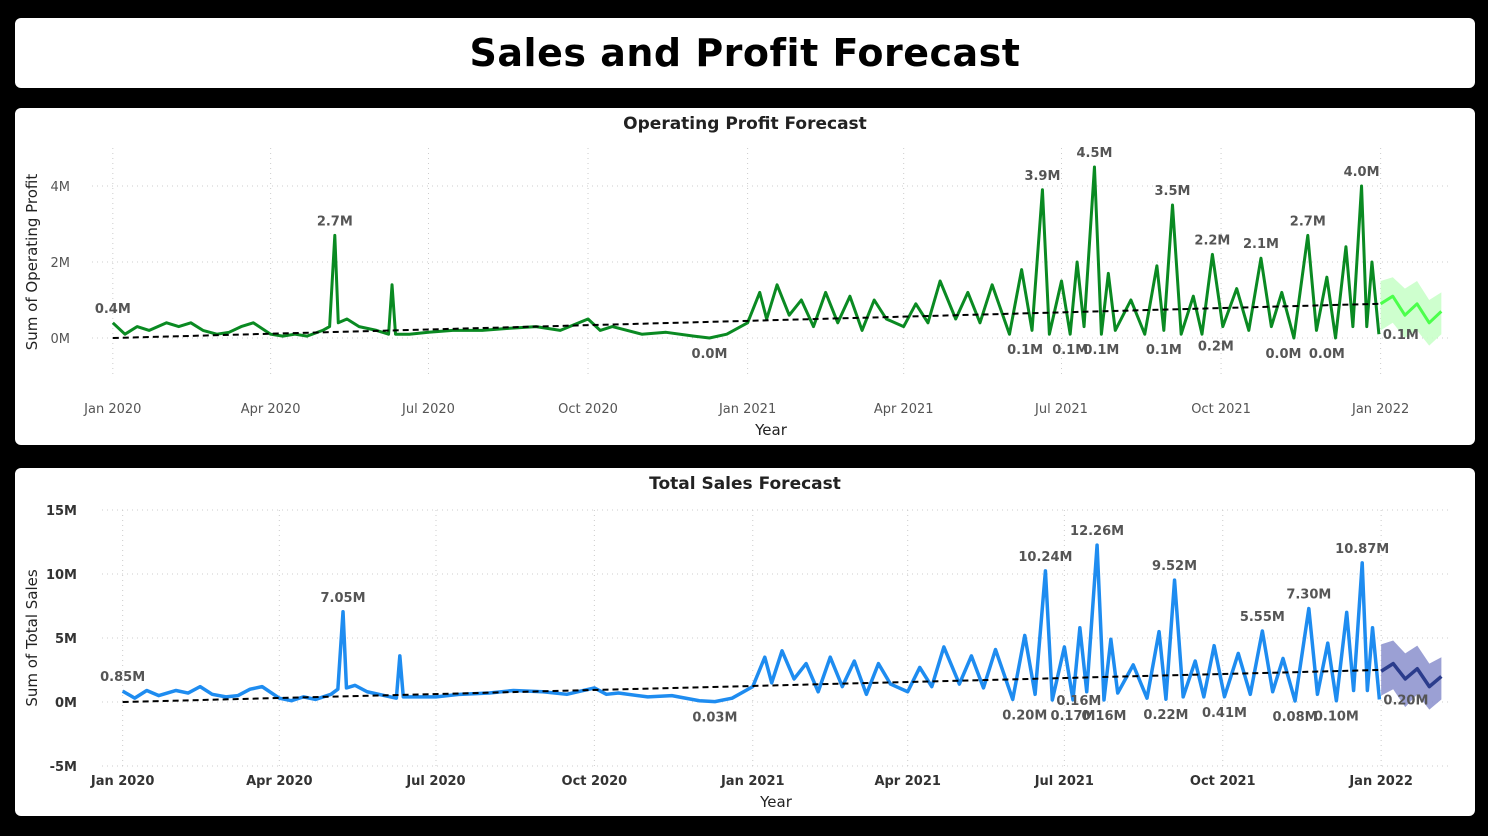 The height and width of the screenshot is (836, 1488). I want to click on y-tick-label: -5M, so click(63, 767).